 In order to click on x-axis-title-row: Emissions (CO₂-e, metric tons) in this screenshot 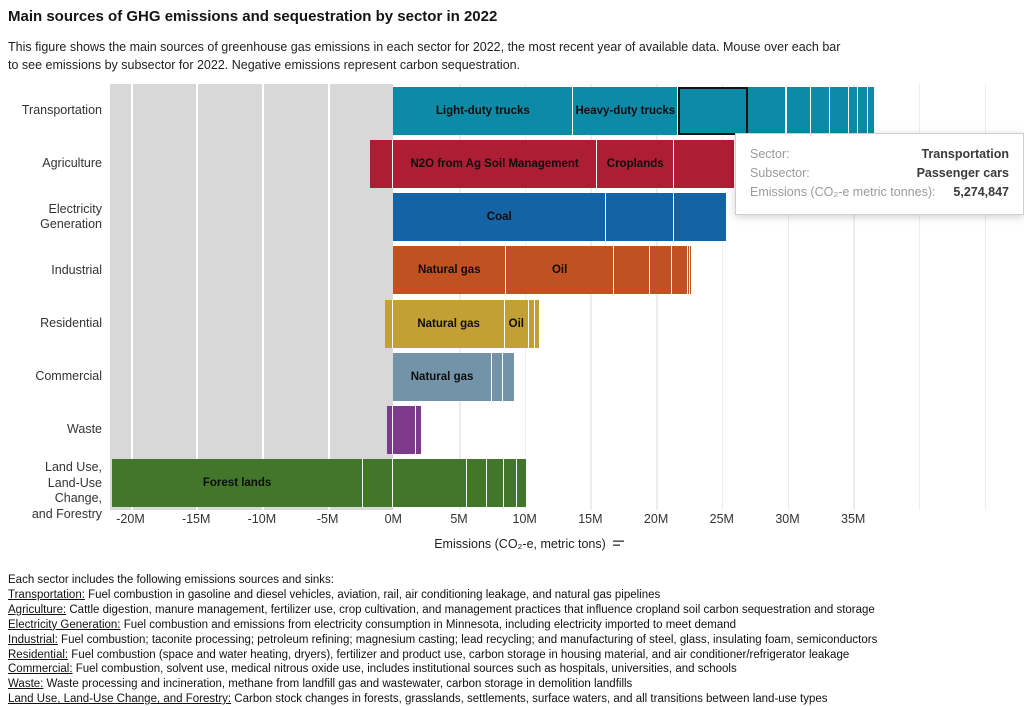, I will do `click(530, 544)`.